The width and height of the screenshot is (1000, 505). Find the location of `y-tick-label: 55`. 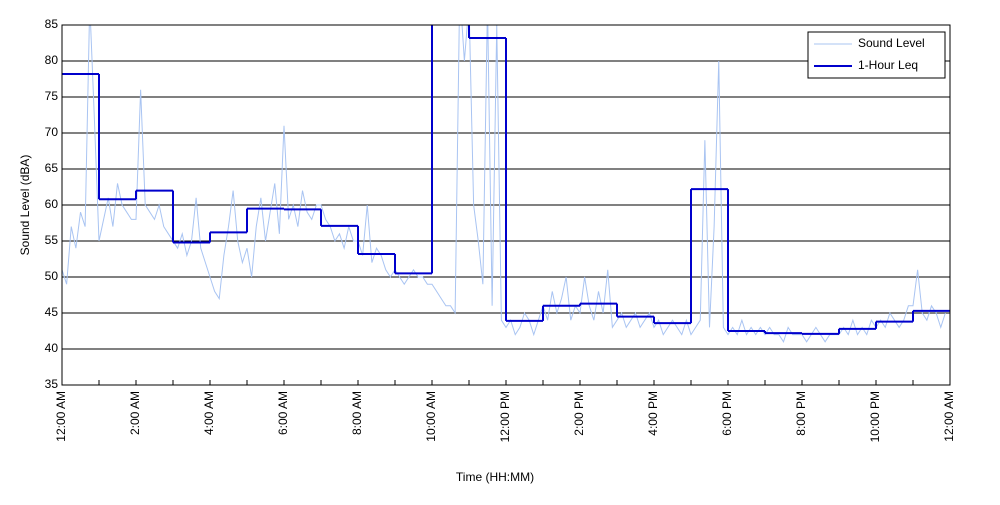

y-tick-label: 55 is located at coordinates (52, 240).